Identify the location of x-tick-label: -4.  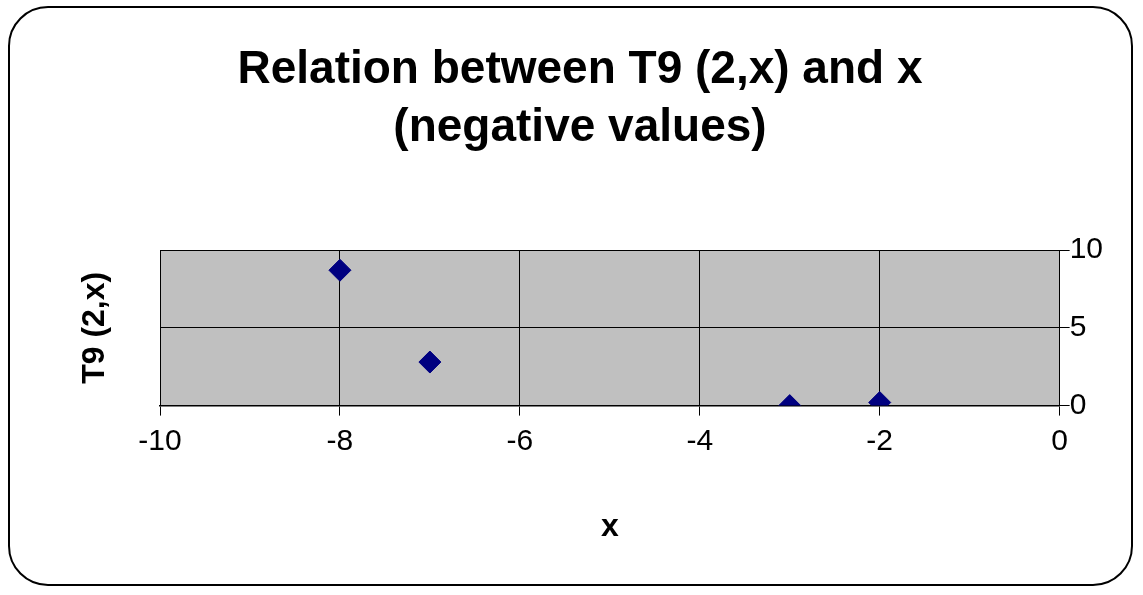
(700, 439).